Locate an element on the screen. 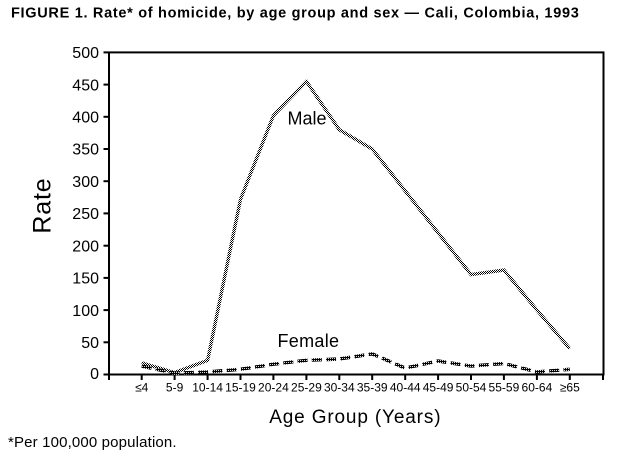 This screenshot has height=456, width=618. svg-text: 10-14 is located at coordinates (207, 388).